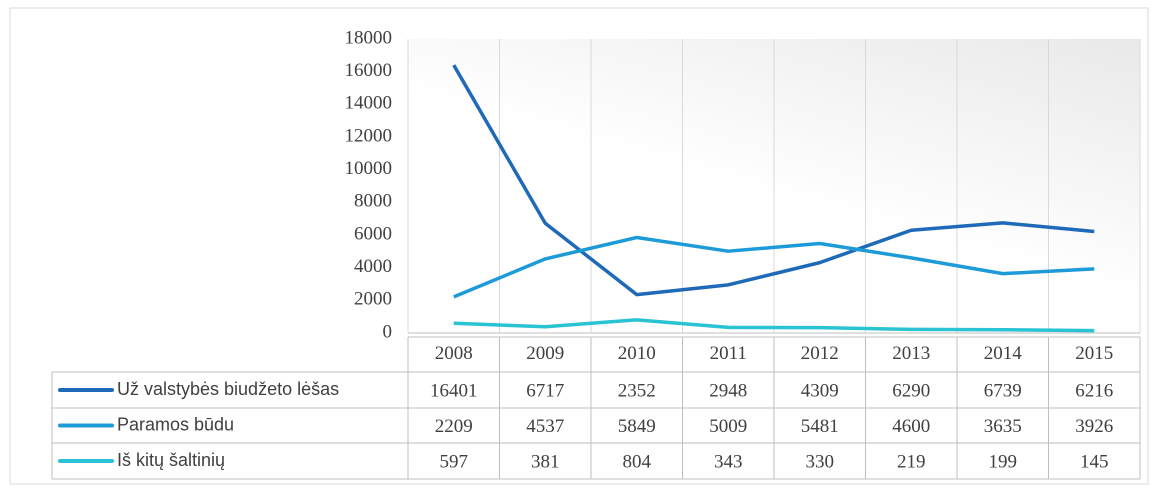 This screenshot has height=496, width=1156. Describe the element at coordinates (1003, 390) in the screenshot. I see `table-value: 6739` at that location.